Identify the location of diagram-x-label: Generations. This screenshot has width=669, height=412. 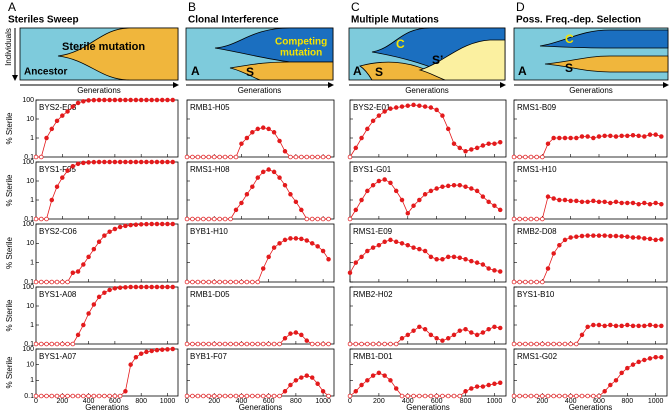
(260, 90).